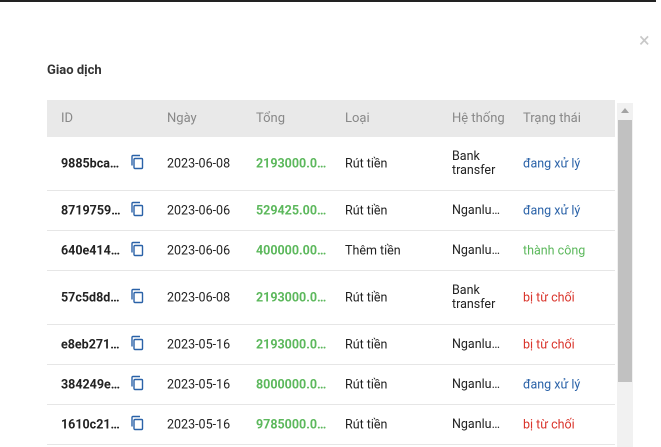 The width and height of the screenshot is (661, 447). I want to click on close-button: ×, so click(644, 40).